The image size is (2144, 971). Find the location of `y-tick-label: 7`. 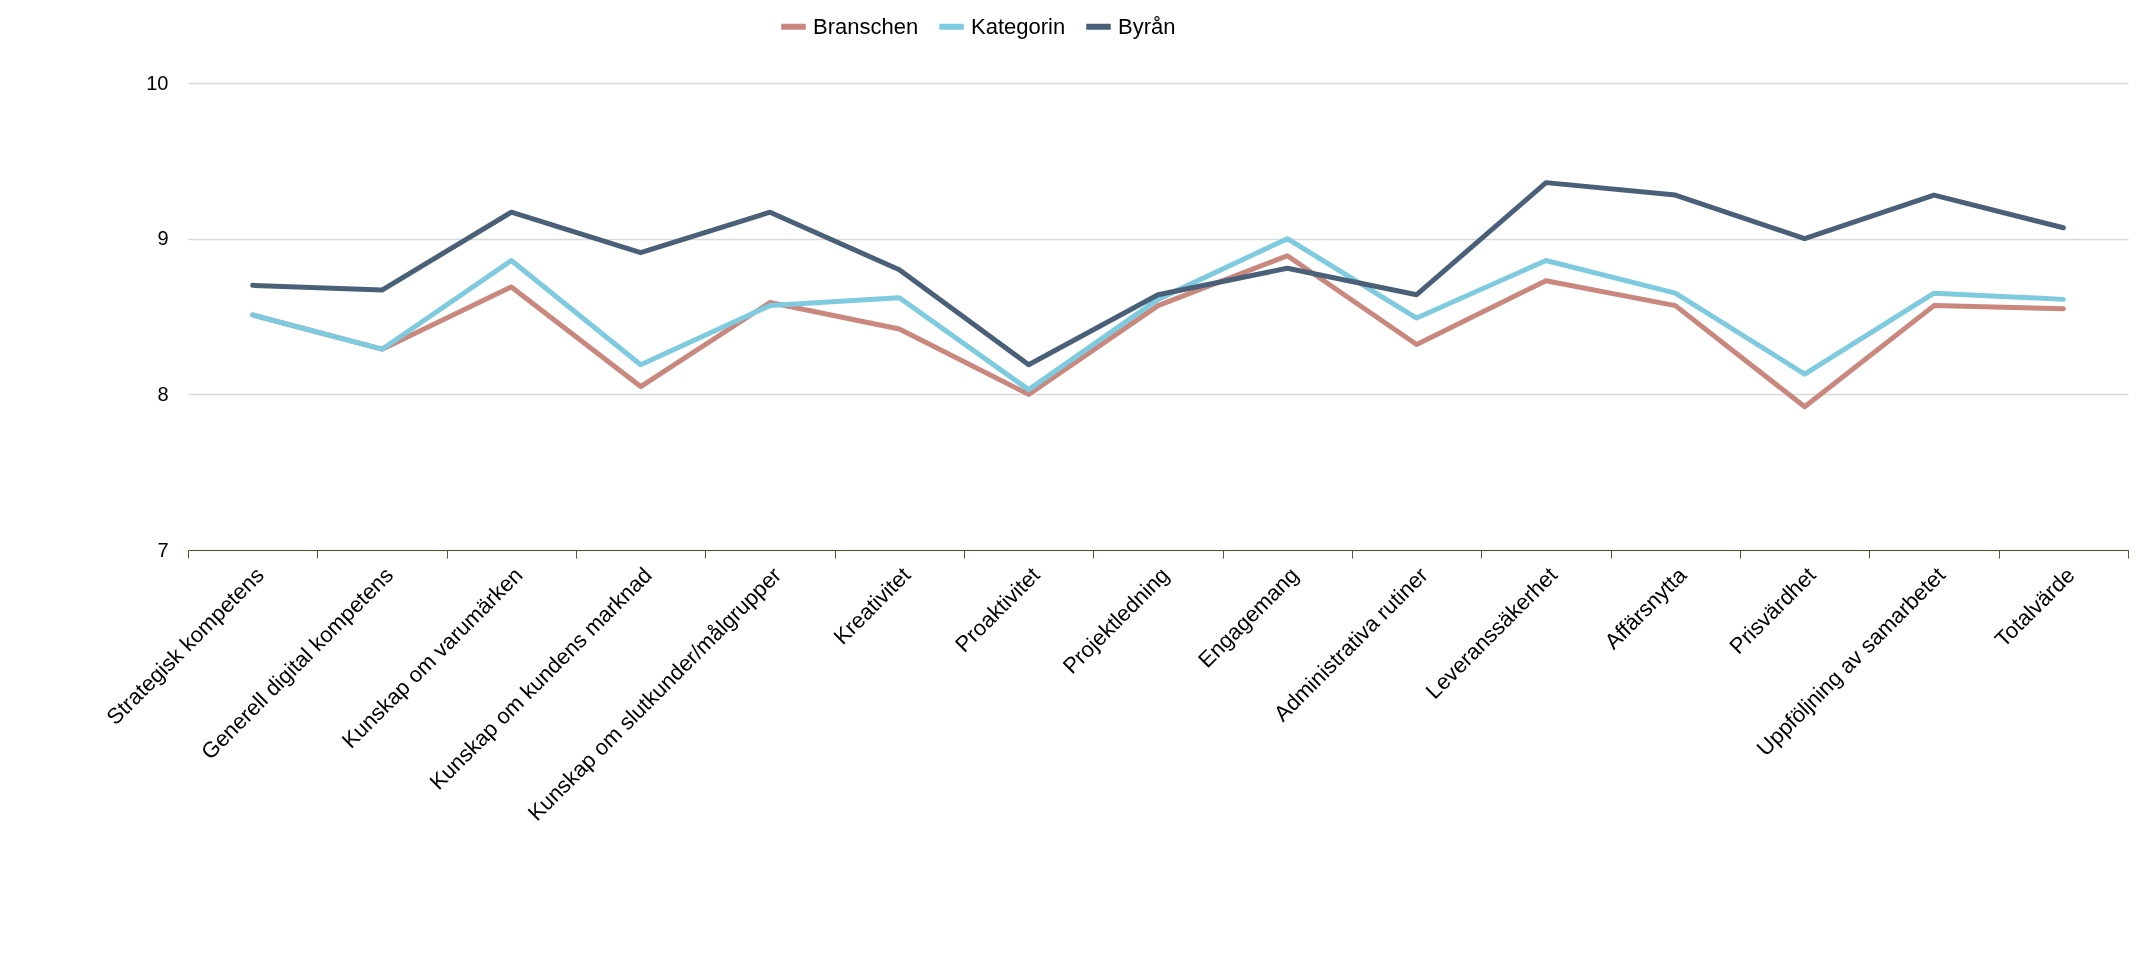

y-tick-label: 7 is located at coordinates (163, 549).